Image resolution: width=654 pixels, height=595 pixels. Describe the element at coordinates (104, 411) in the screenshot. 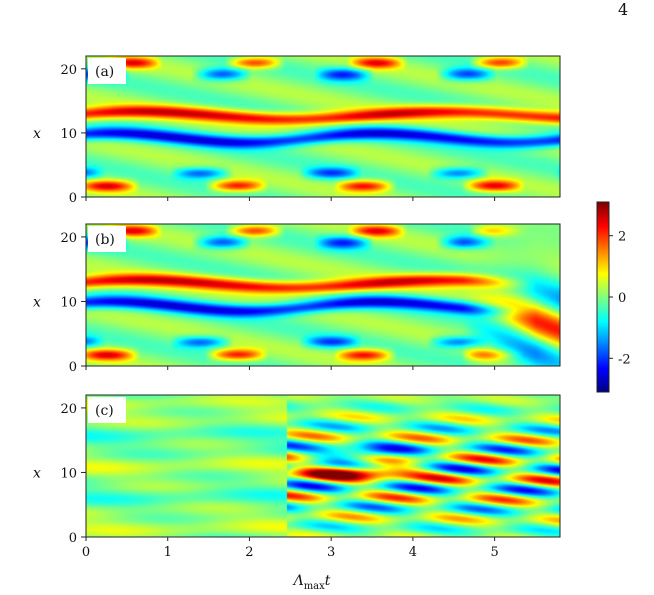

I see `panel-label-text: (c)` at that location.